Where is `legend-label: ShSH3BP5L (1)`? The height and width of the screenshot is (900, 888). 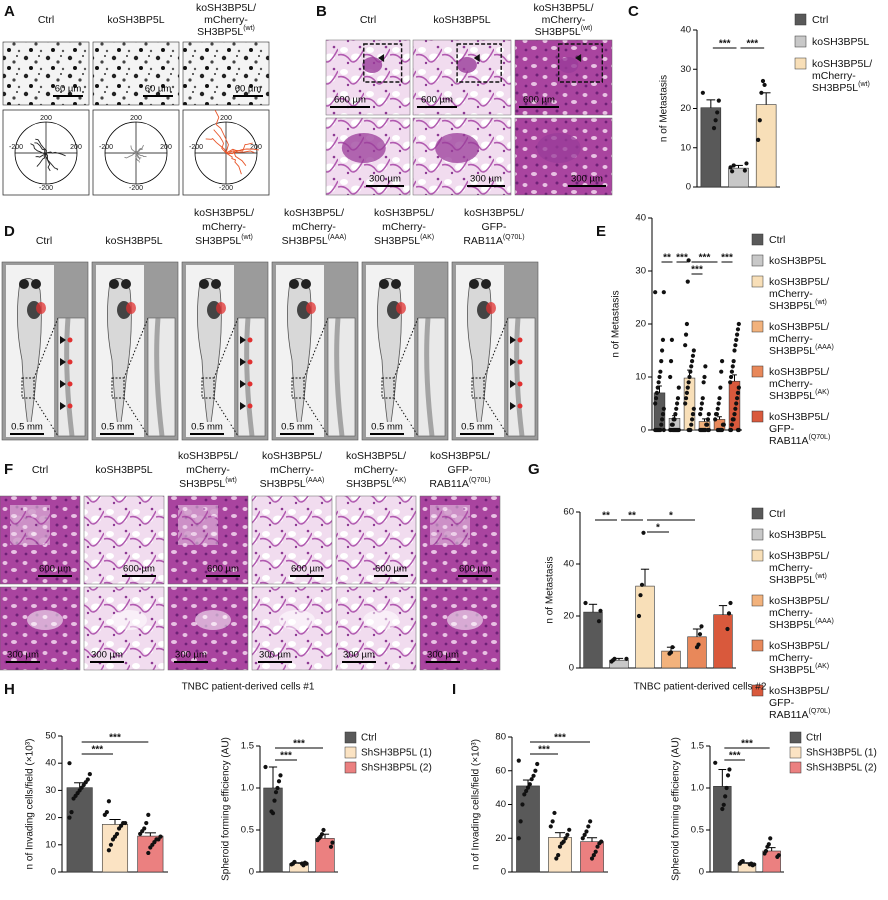 legend-label: ShSH3BP5L (1) is located at coordinates (396, 753).